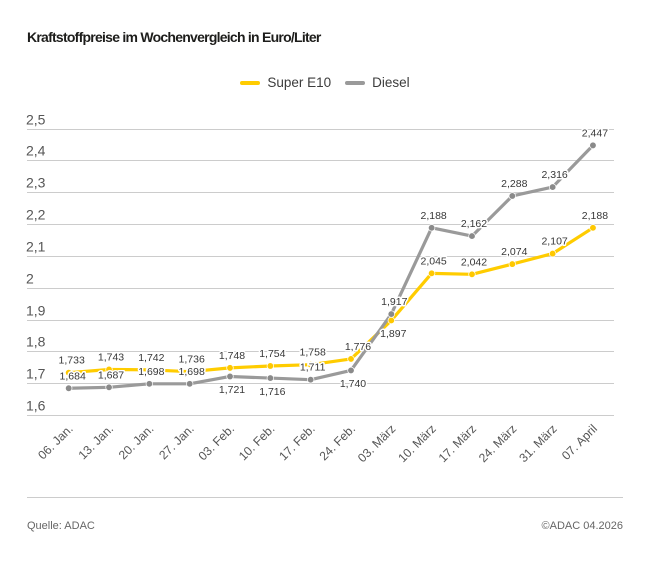  I want to click on x-tick-label: 10. Feb., so click(257, 443).